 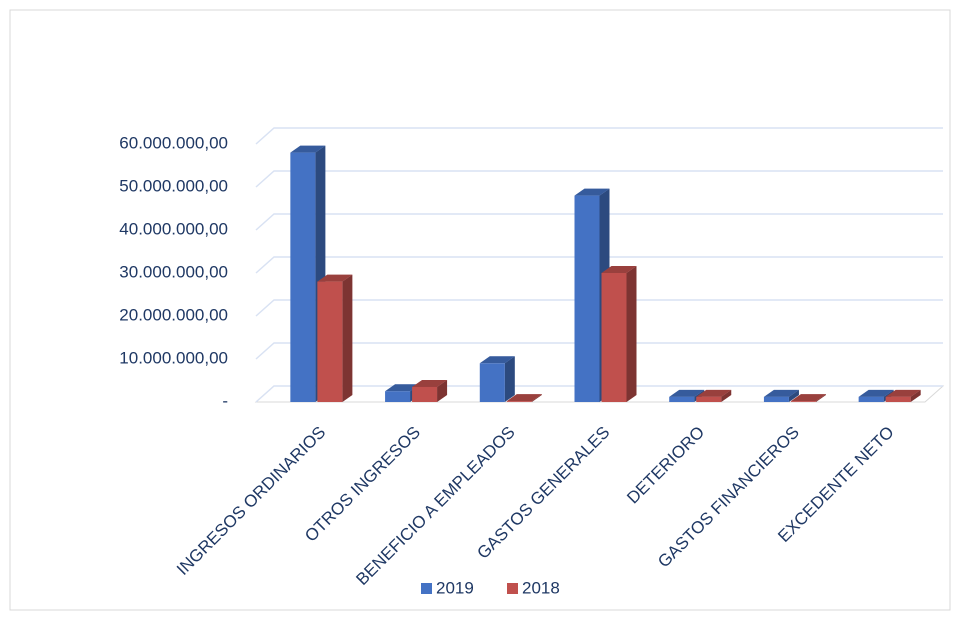 What do you see at coordinates (173, 314) in the screenshot?
I see `y-tick-label: 20.000.000,00` at bounding box center [173, 314].